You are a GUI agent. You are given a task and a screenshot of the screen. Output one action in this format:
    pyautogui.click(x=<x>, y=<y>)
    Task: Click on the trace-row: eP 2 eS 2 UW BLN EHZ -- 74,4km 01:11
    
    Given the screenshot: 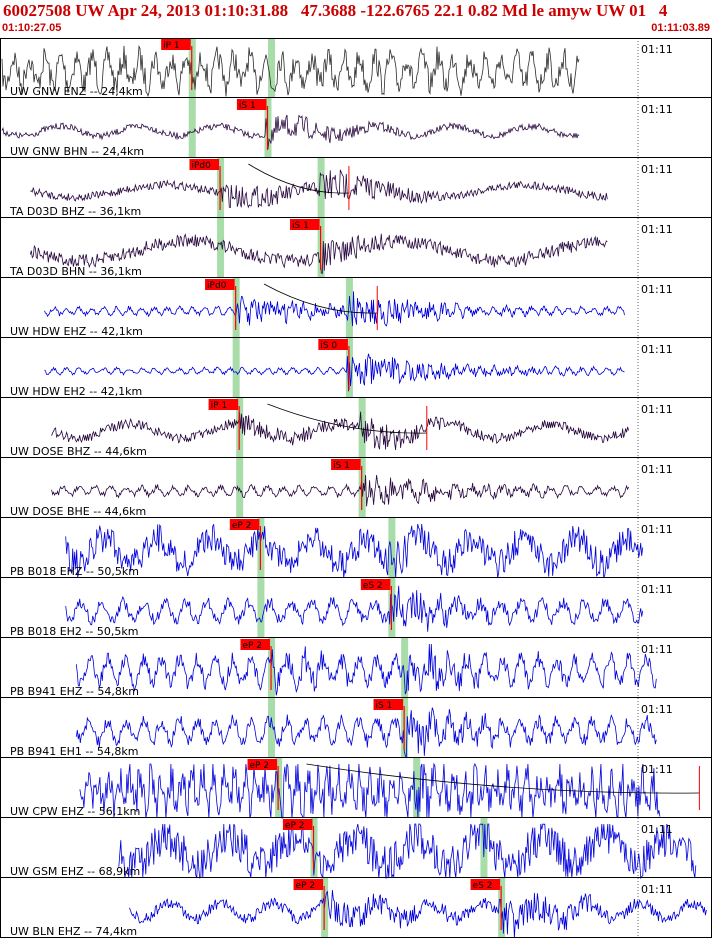 What is the action you would take?
    pyautogui.click(x=356, y=908)
    